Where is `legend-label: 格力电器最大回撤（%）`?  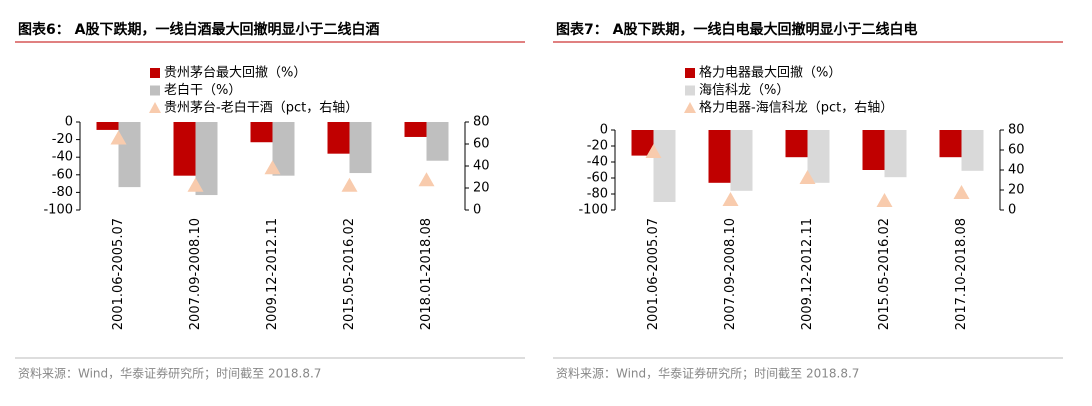 legend-label: 格力电器最大回撤（%） is located at coordinates (770, 73).